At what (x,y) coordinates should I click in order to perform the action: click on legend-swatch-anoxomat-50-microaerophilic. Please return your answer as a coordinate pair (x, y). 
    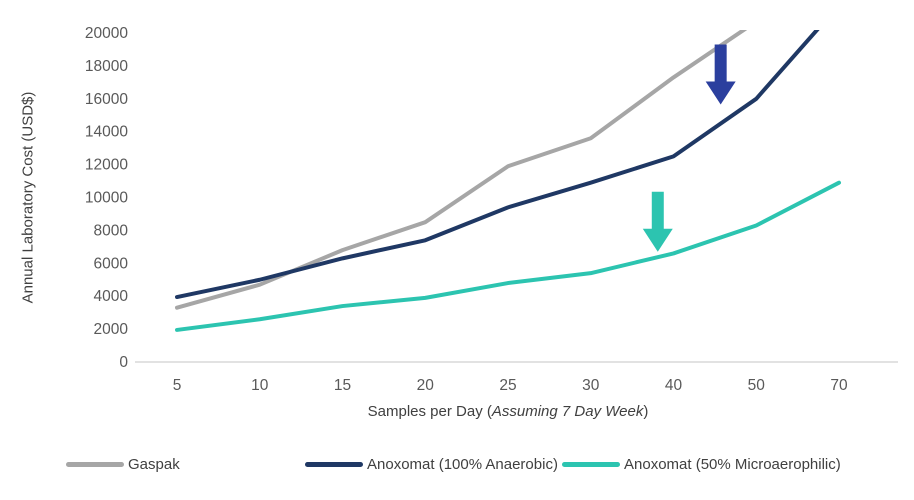
    Looking at the image, I should click on (591, 464).